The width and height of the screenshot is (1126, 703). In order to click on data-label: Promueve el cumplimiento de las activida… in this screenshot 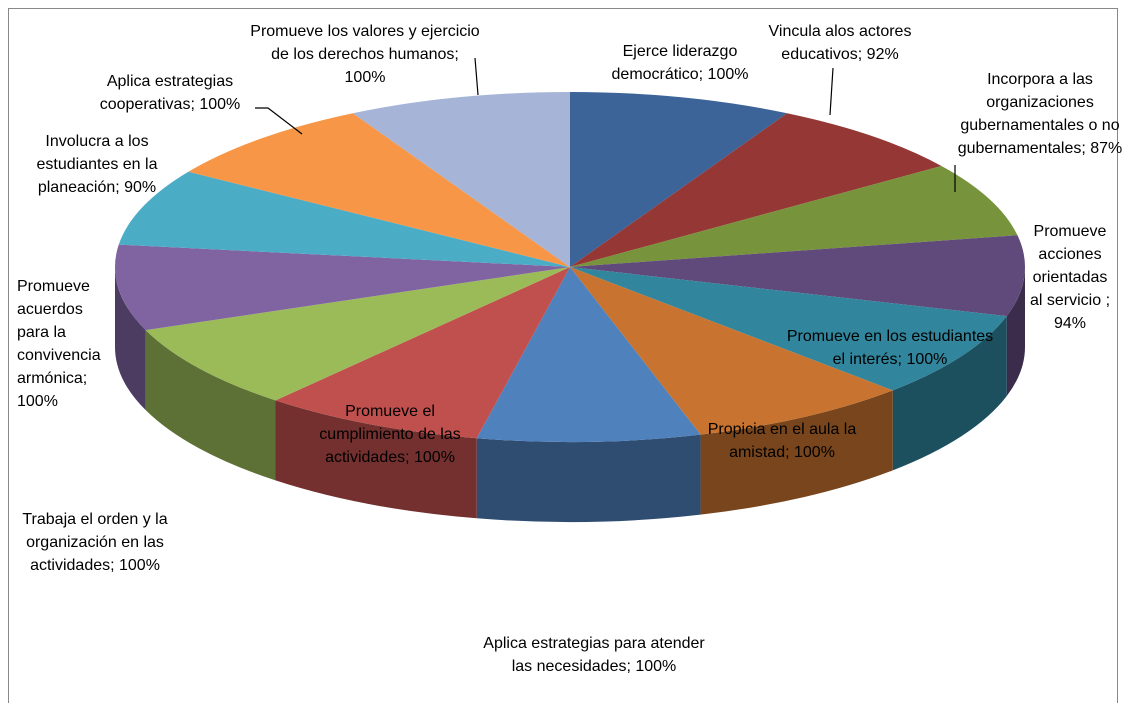, I will do `click(390, 434)`.